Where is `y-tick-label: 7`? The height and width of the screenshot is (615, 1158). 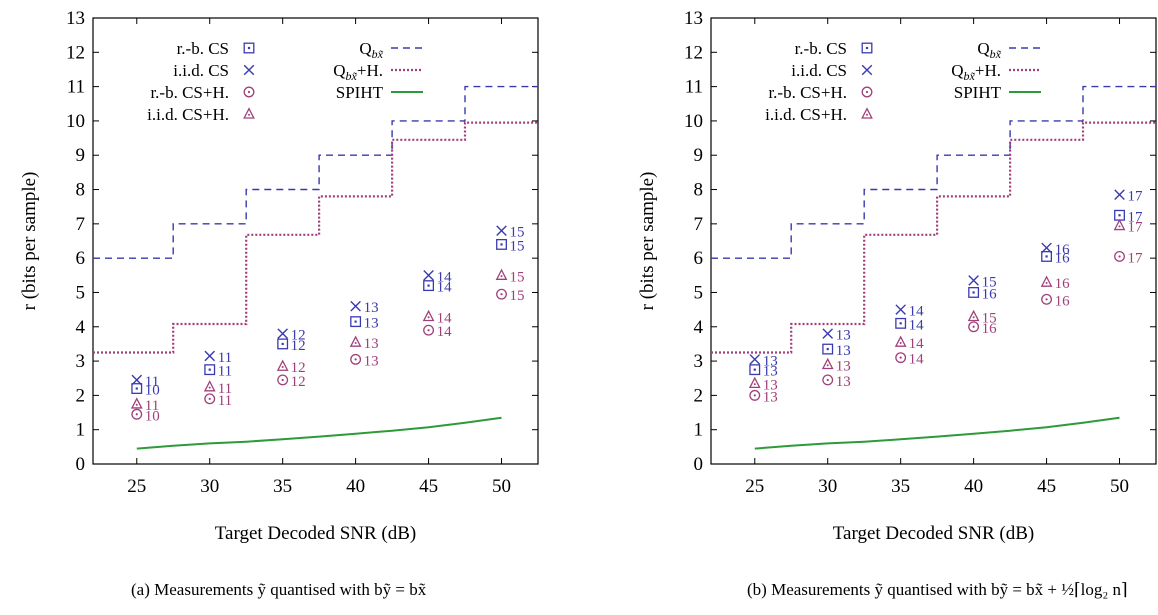 y-tick-label: 7 is located at coordinates (81, 224).